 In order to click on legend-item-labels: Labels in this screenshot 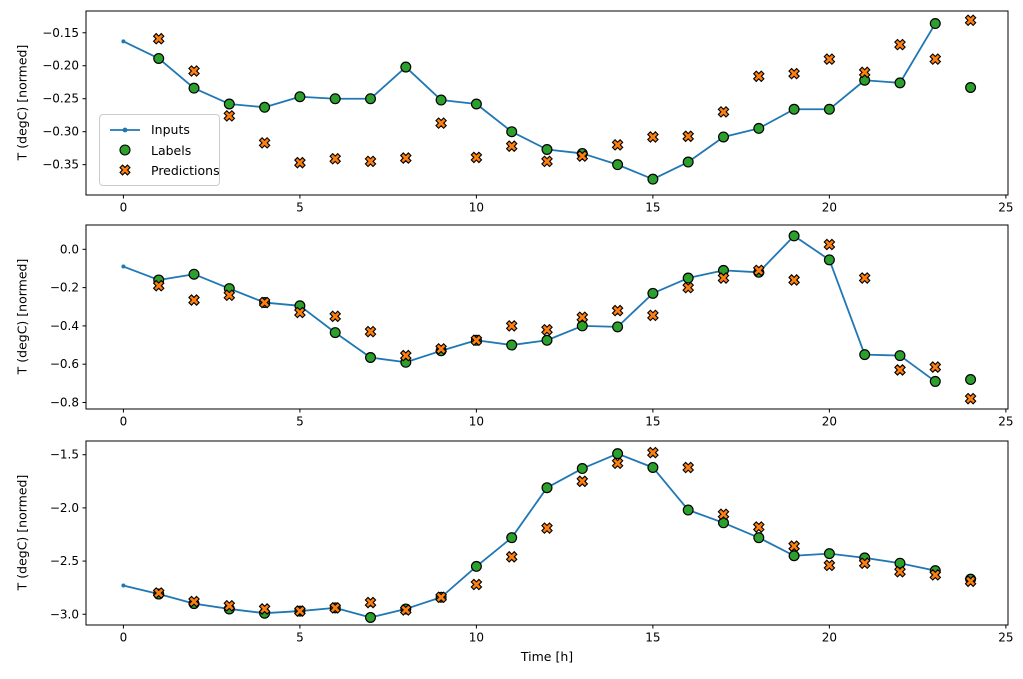, I will do `click(159, 150)`.